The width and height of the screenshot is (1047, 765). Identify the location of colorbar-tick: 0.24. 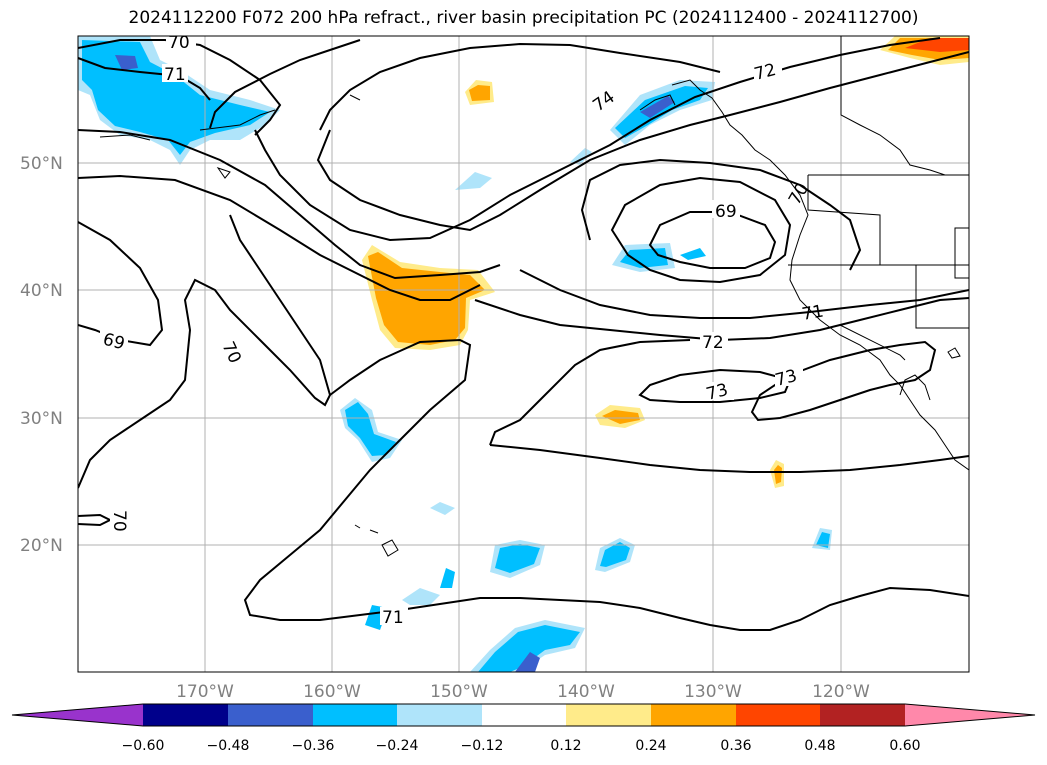
(650, 746).